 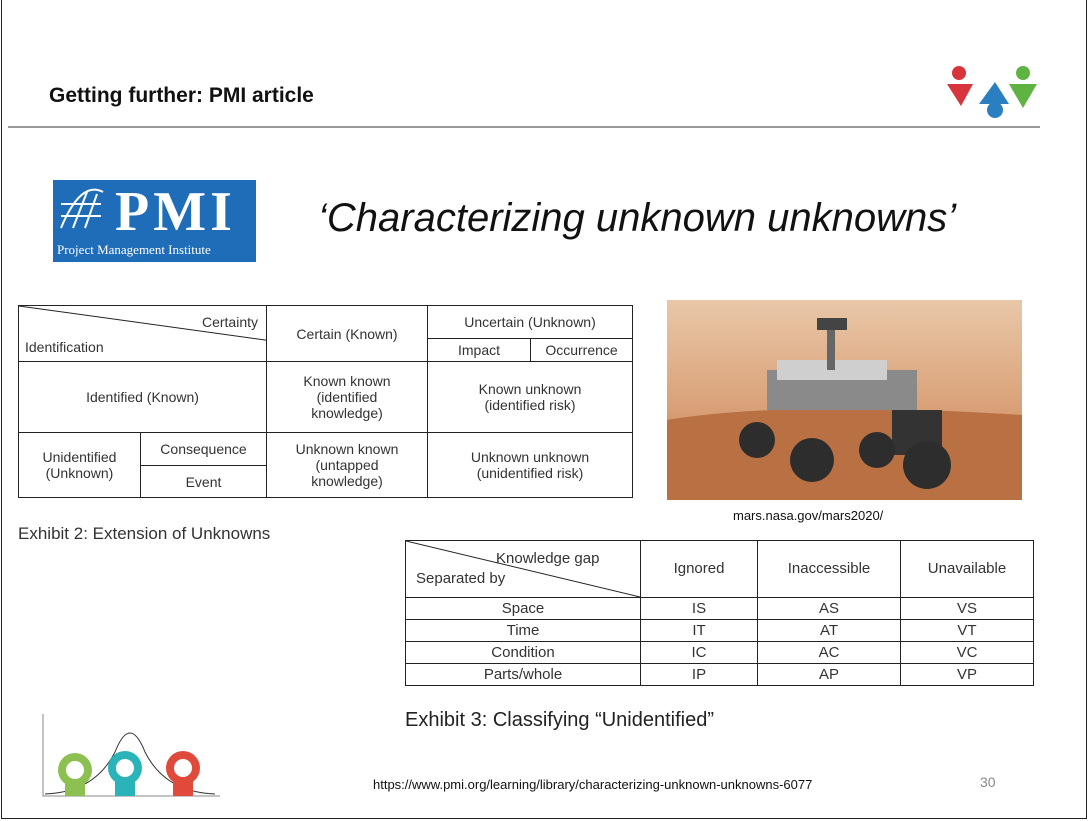 I want to click on cell: Unidentified (Unknown), so click(x=79, y=465).